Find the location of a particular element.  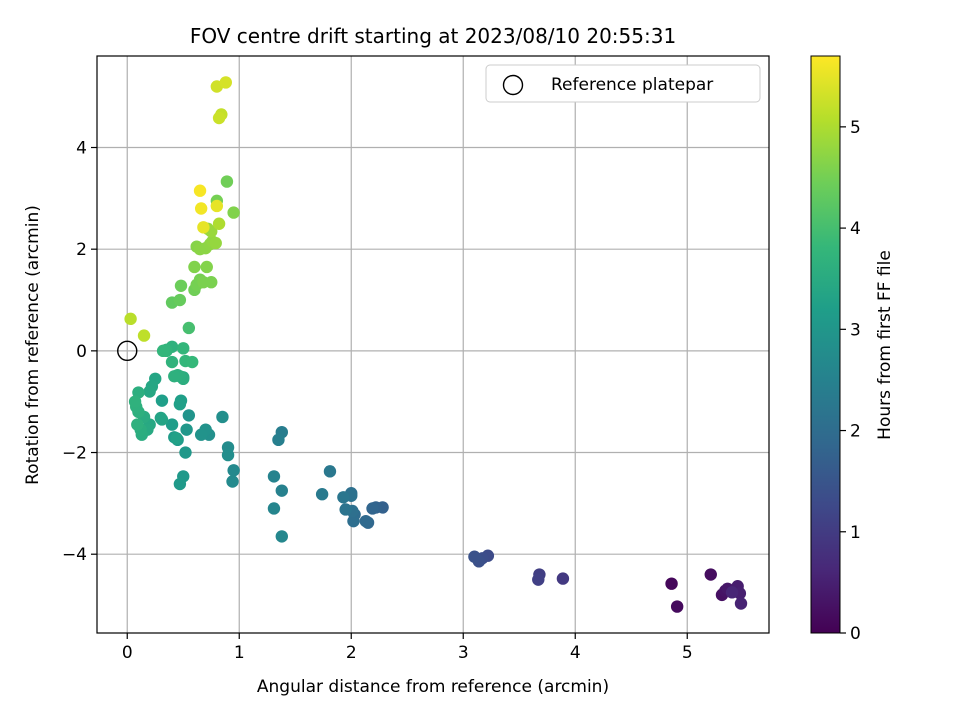

legend-box is located at coordinates (623, 83).